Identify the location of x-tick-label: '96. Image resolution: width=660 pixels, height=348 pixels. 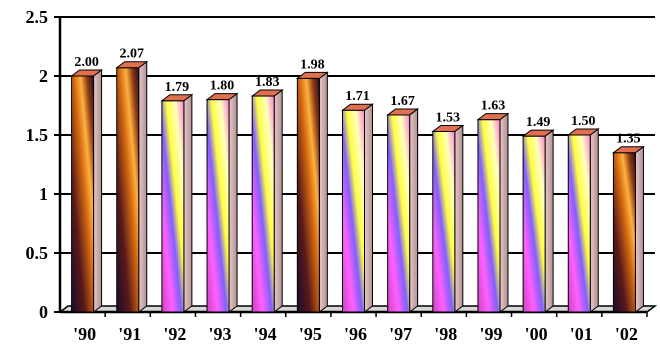
(355, 334).